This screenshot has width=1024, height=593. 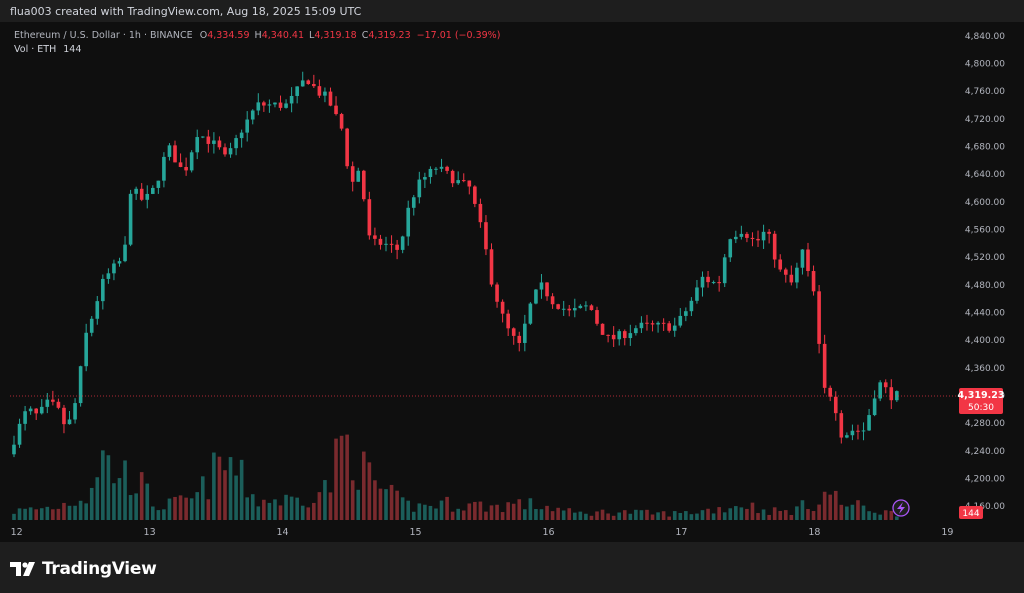 What do you see at coordinates (985, 258) in the screenshot?
I see `price-tick-label: 4,520.00` at bounding box center [985, 258].